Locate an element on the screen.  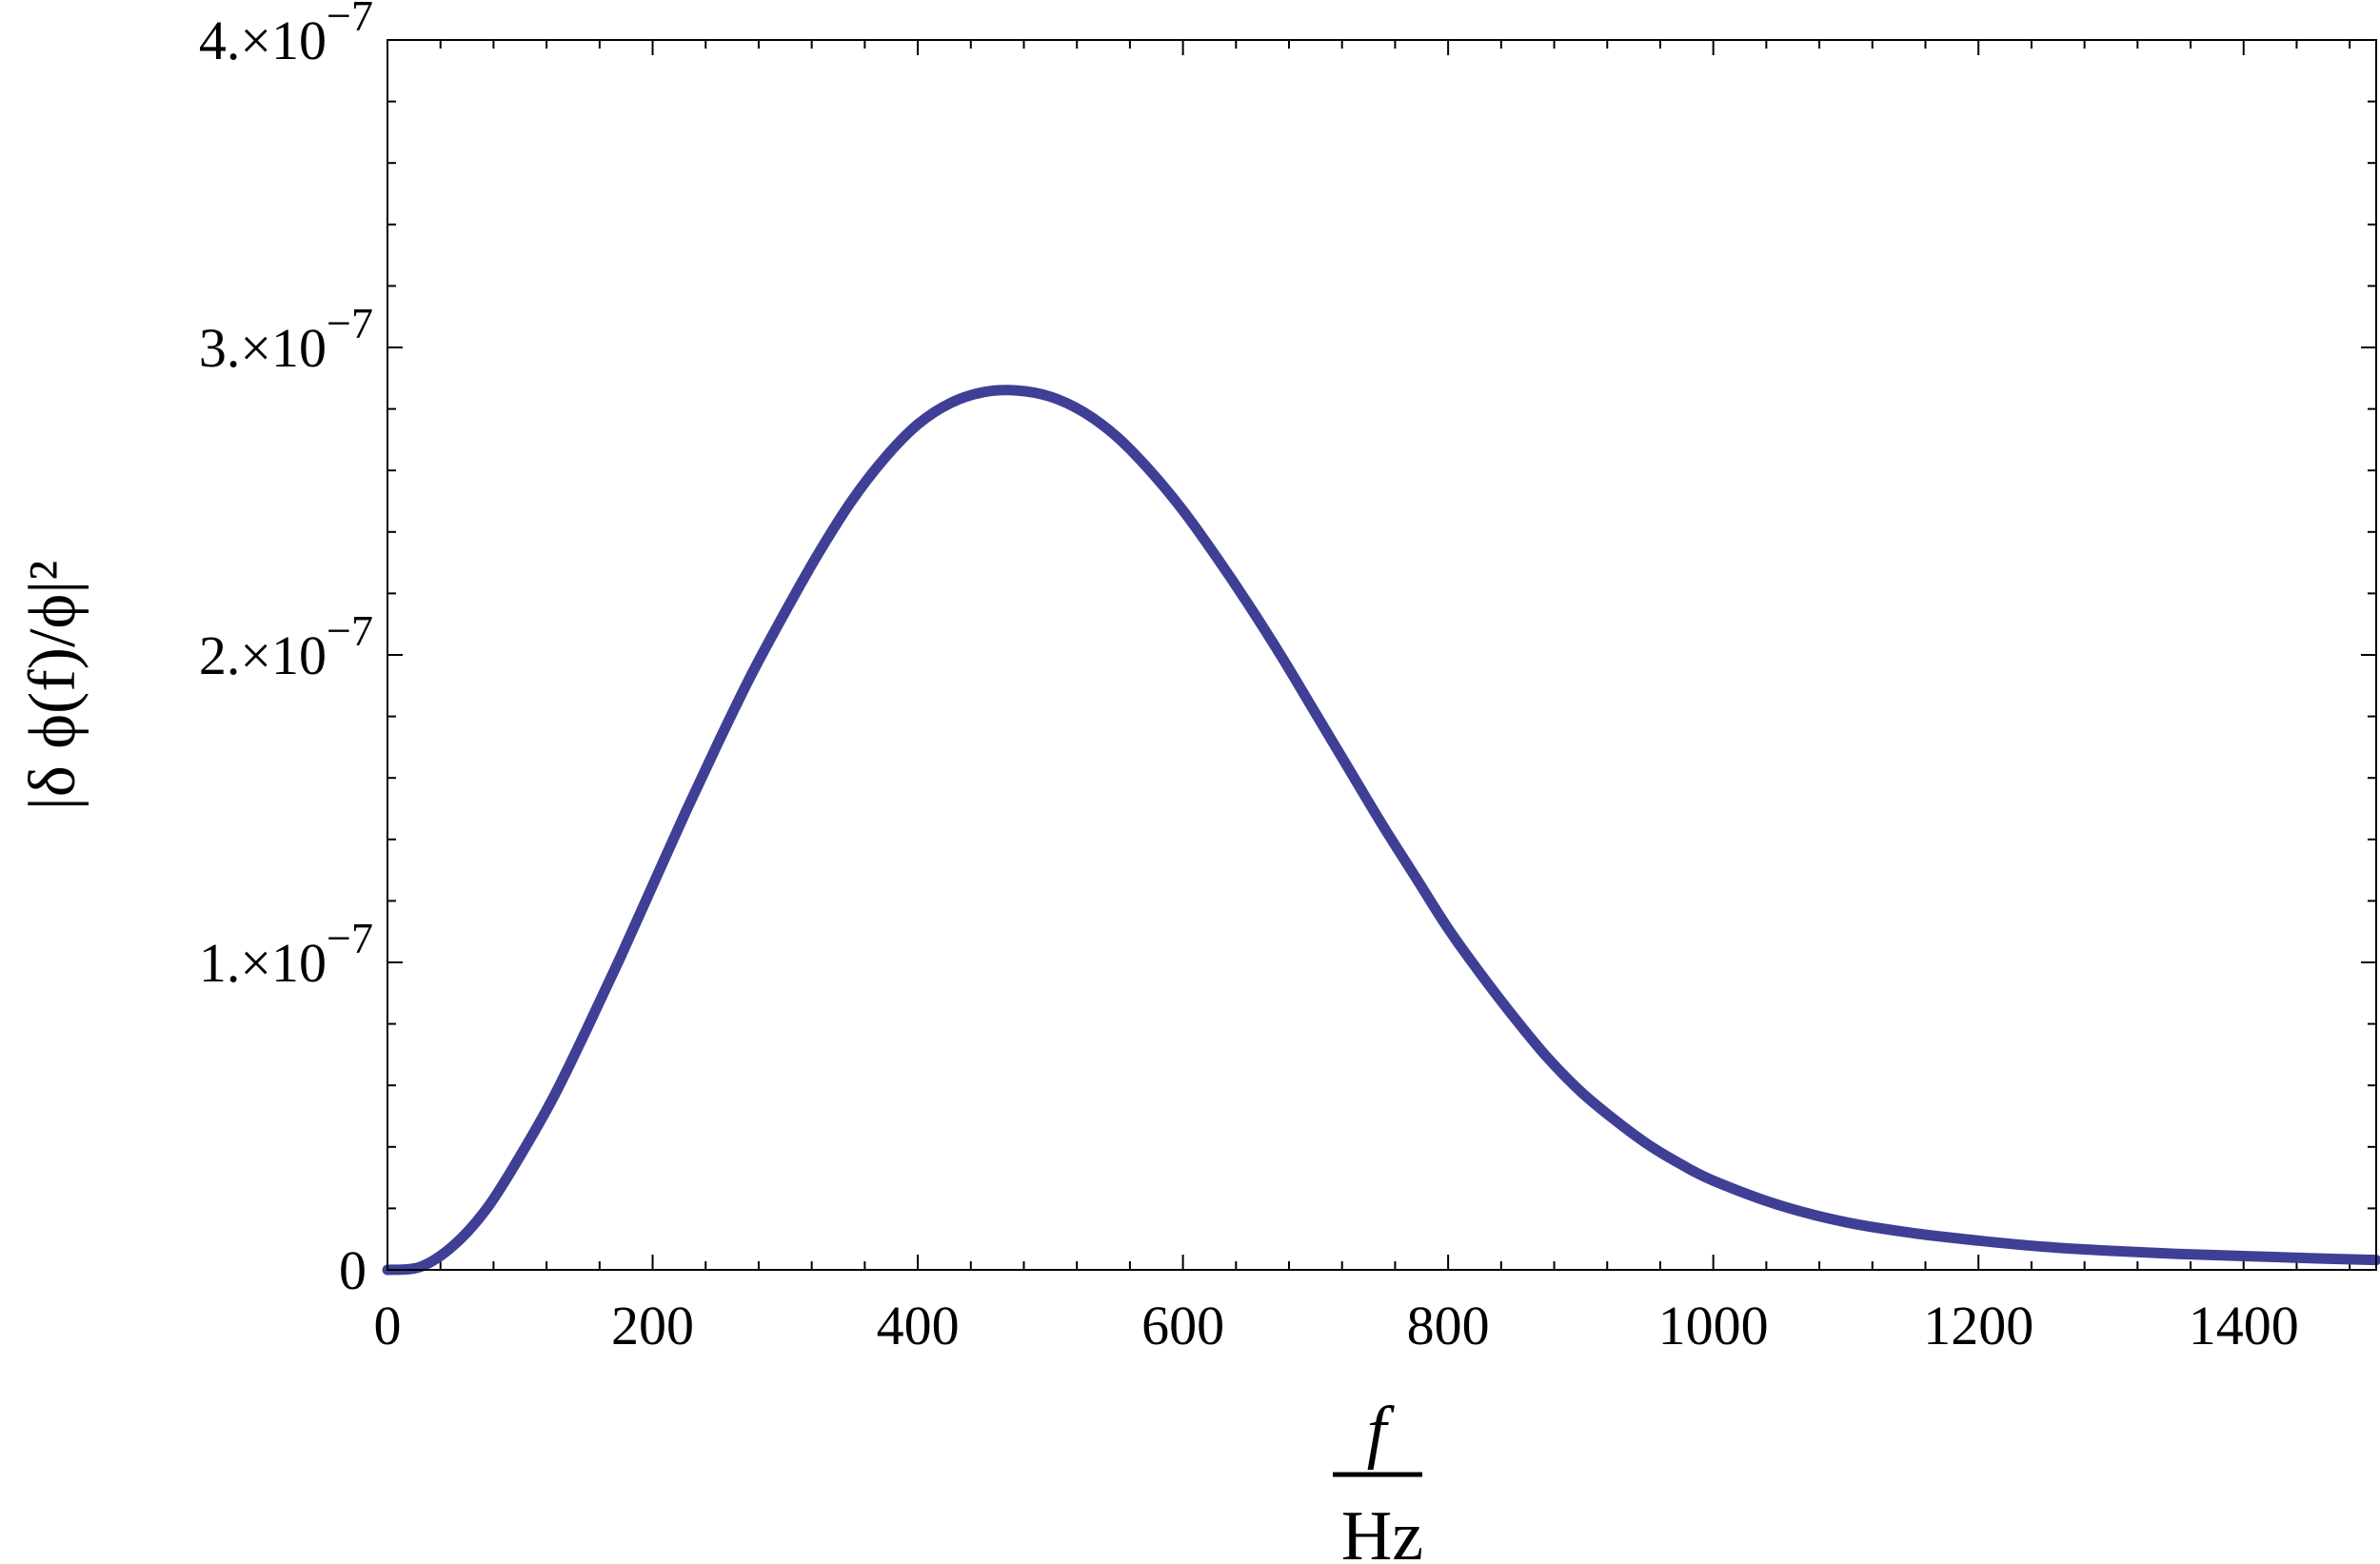
x-axis-label: f Hz is located at coordinates (1378, 1478).